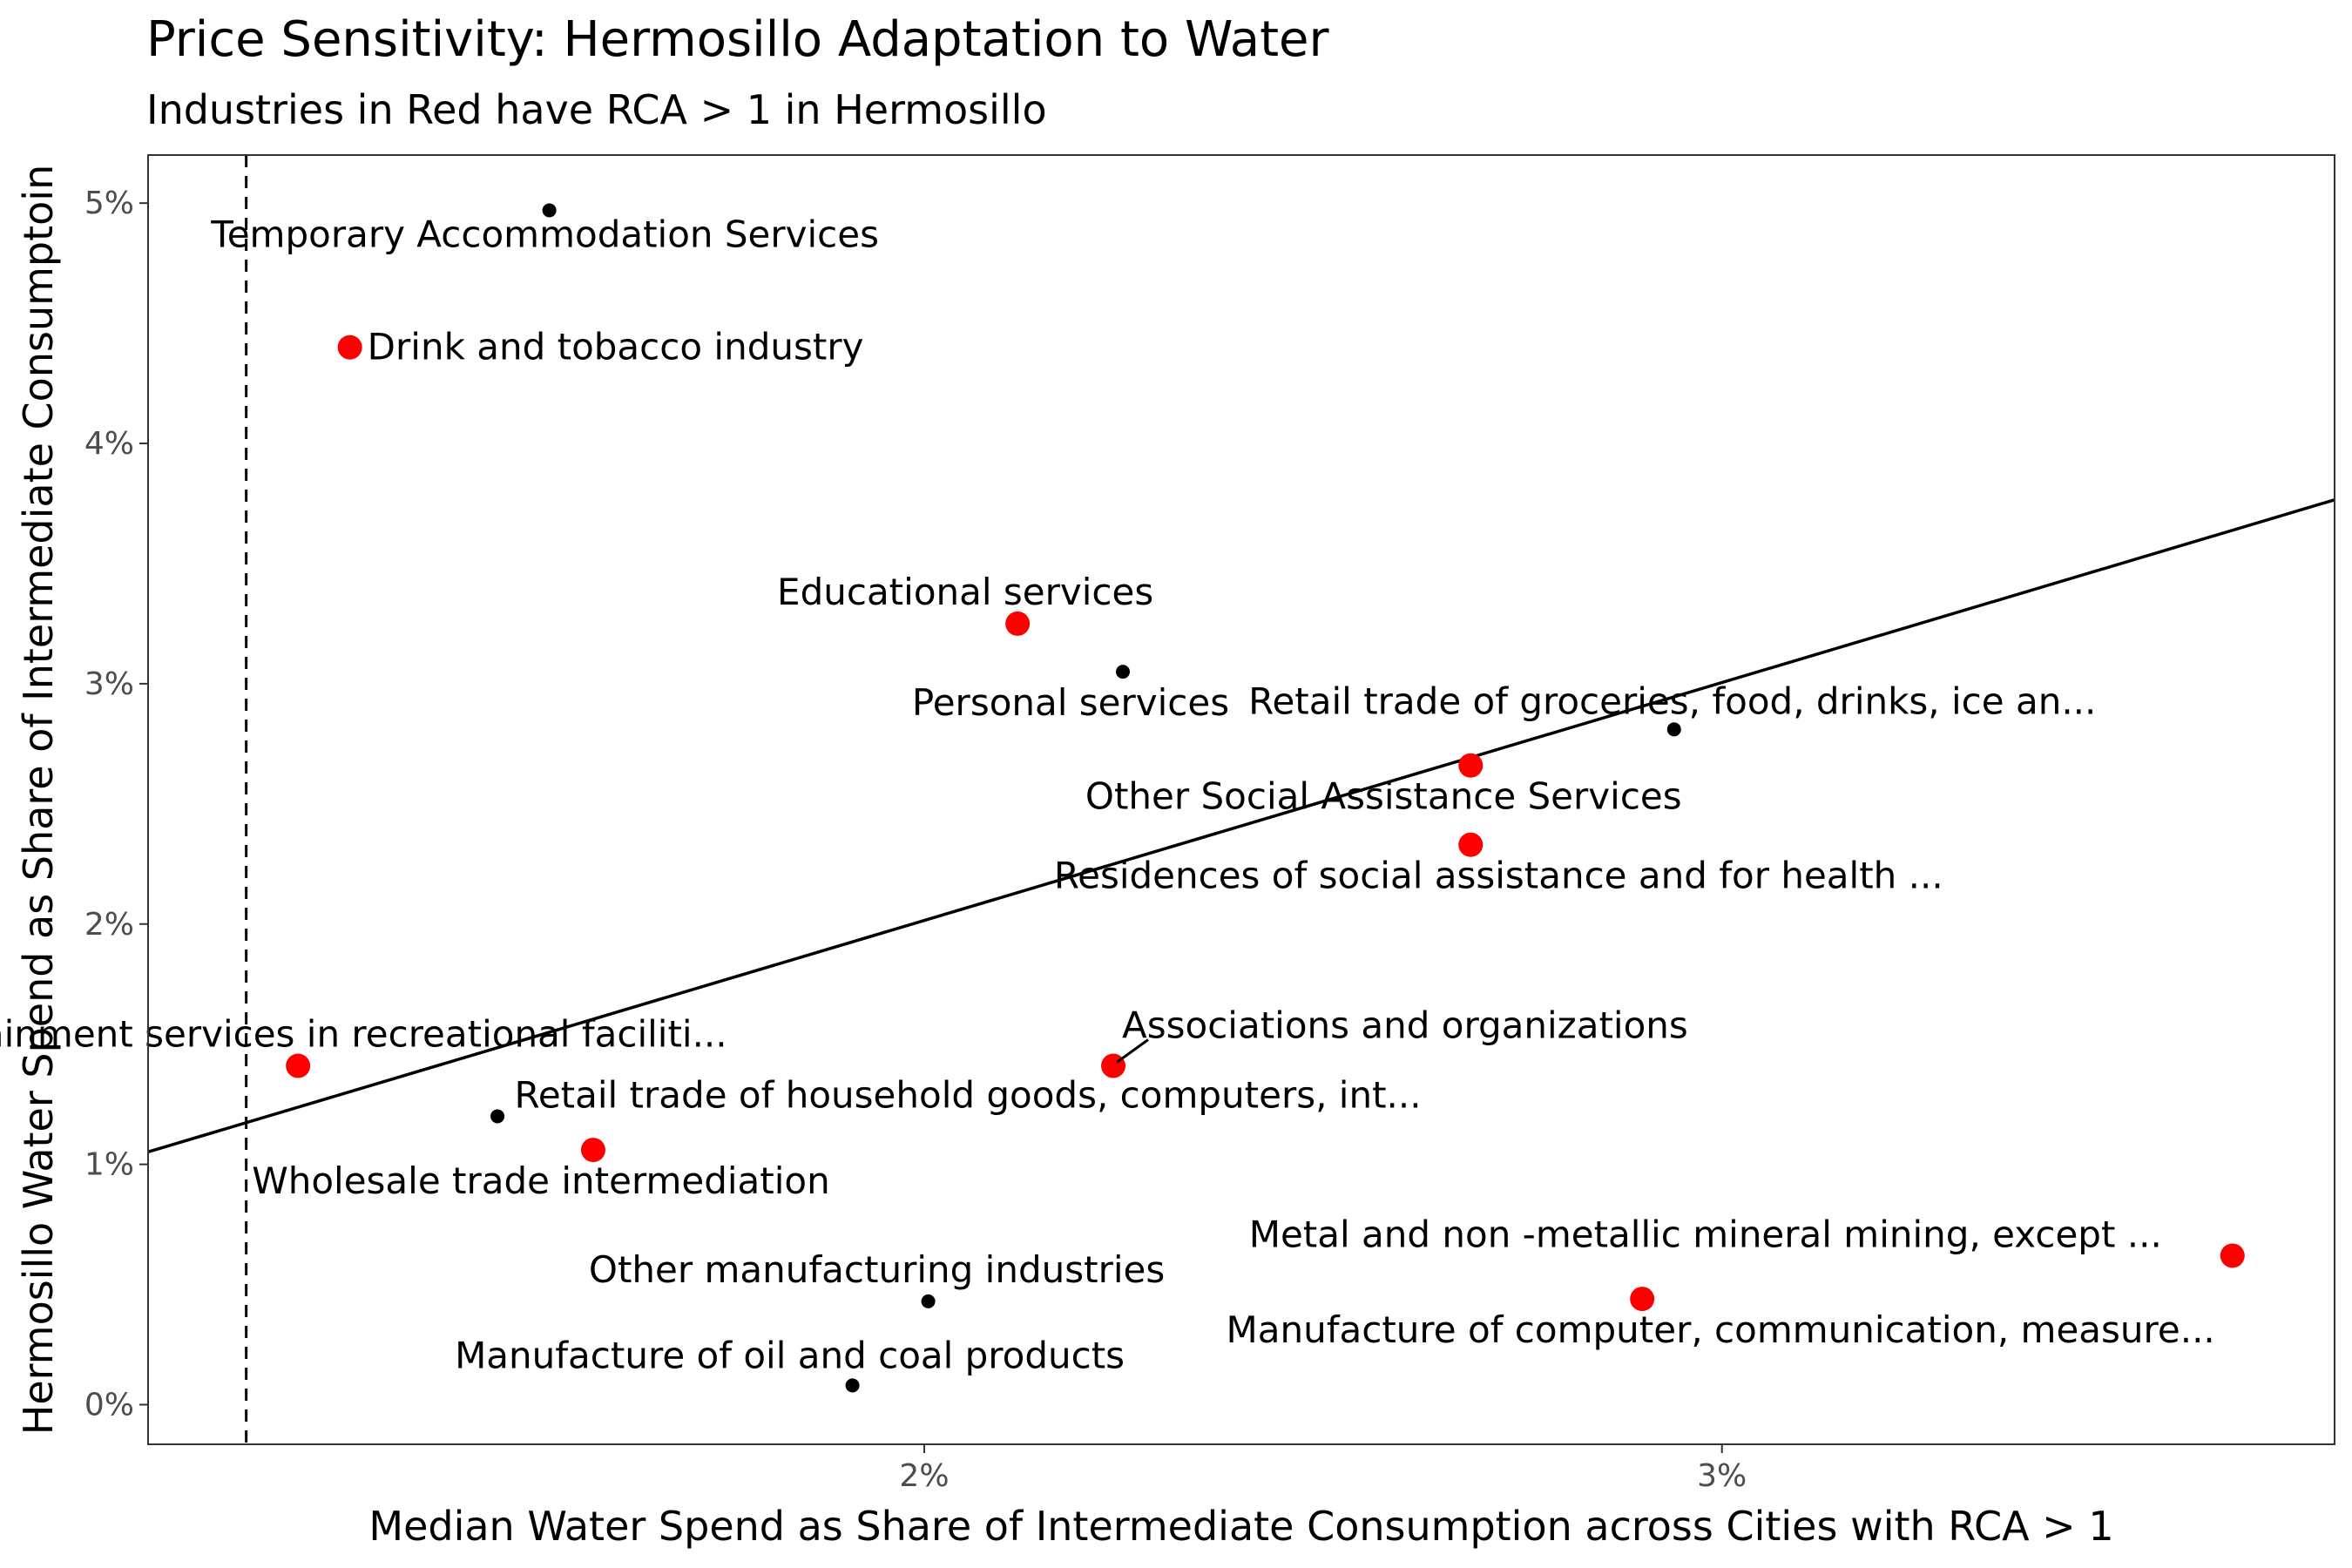 This screenshot has height=1568, width=2352. I want to click on point-label: Other Social Assistance Services, so click(1383, 796).